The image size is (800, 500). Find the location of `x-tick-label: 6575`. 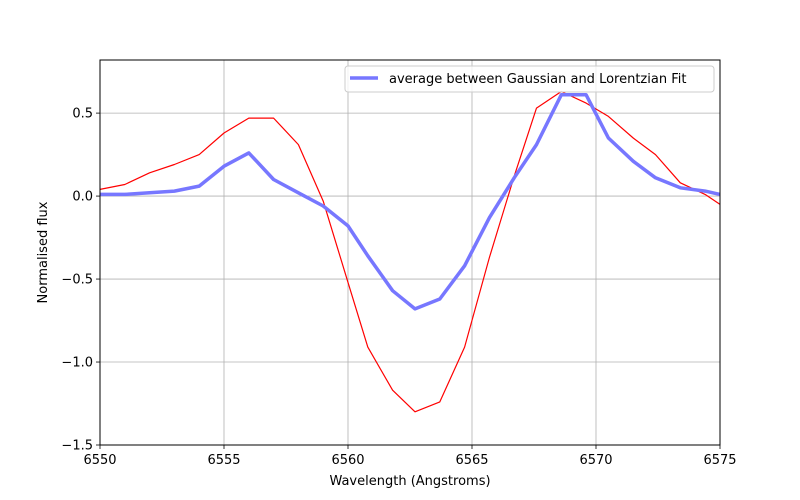

x-tick-label: 6575 is located at coordinates (719, 460).